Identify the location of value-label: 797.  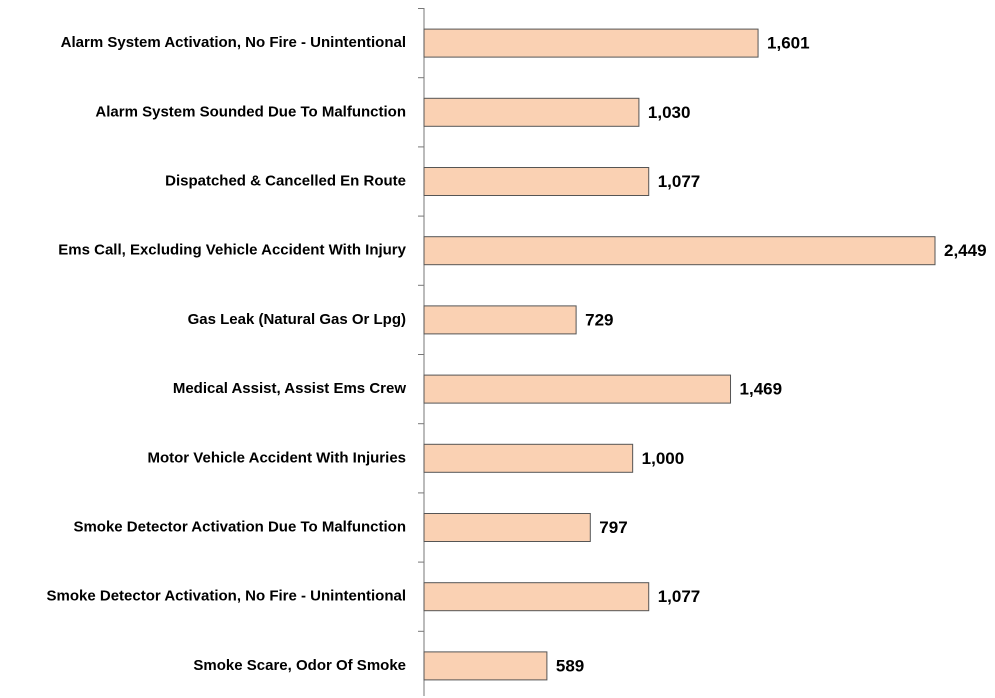
(613, 527).